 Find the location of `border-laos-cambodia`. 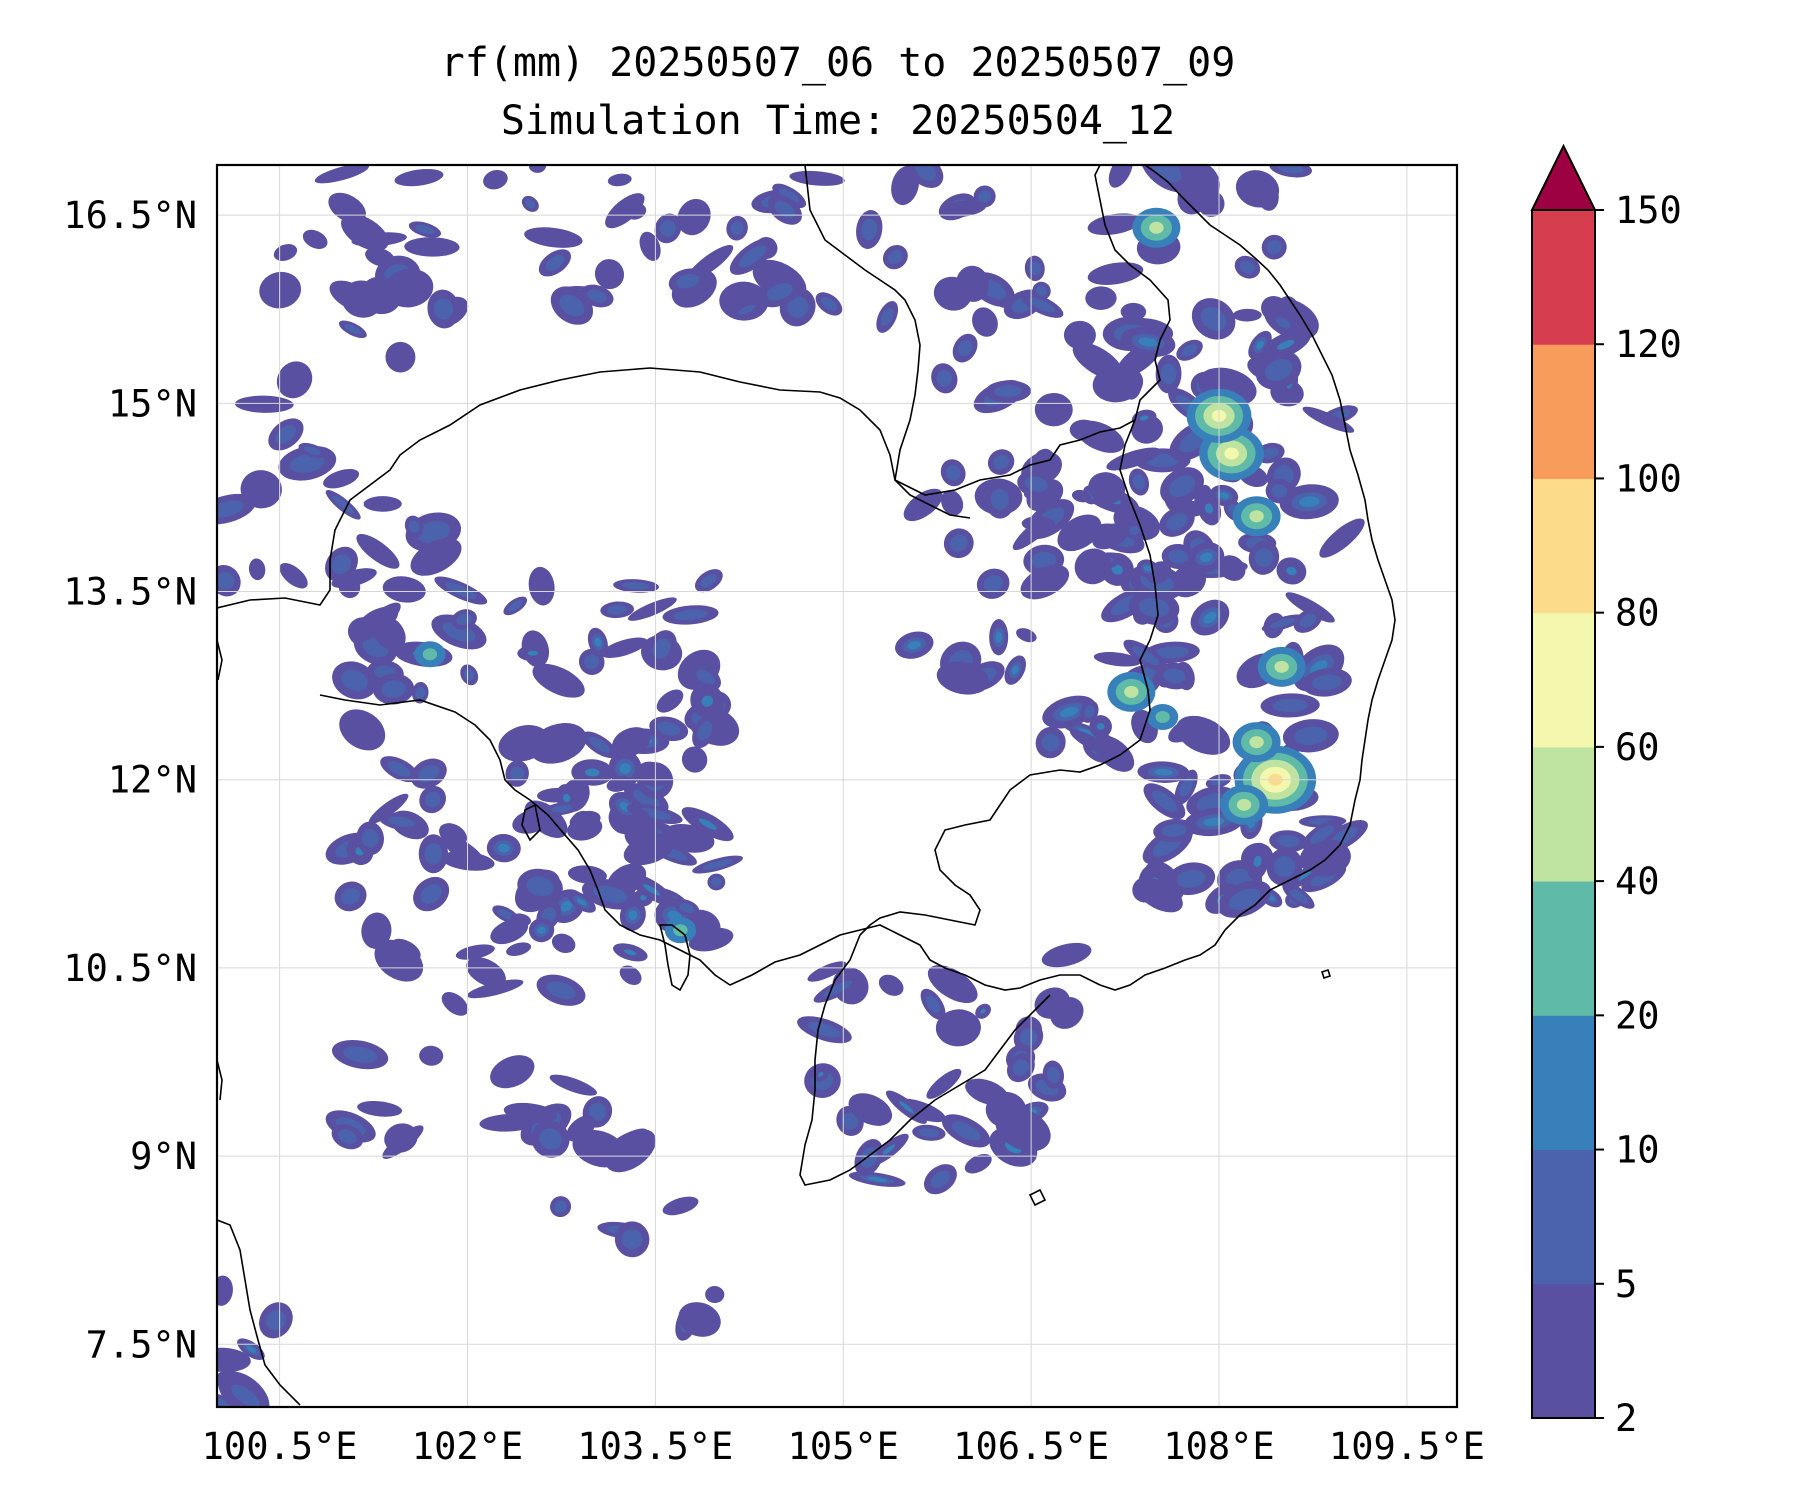

border-laos-cambodia is located at coordinates (932, 499).